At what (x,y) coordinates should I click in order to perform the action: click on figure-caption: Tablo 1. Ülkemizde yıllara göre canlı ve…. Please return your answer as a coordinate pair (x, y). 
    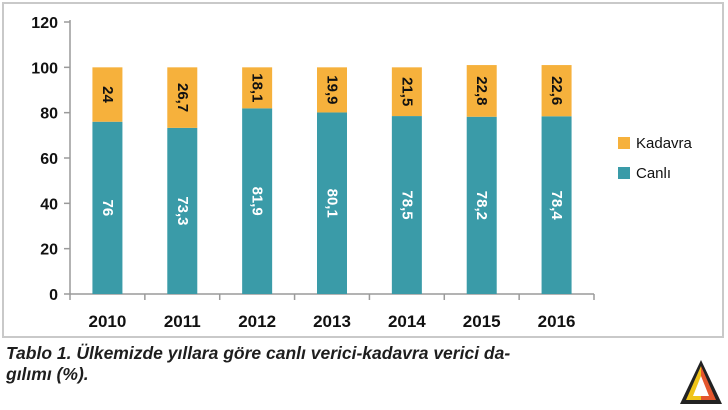
    Looking at the image, I should click on (356, 364).